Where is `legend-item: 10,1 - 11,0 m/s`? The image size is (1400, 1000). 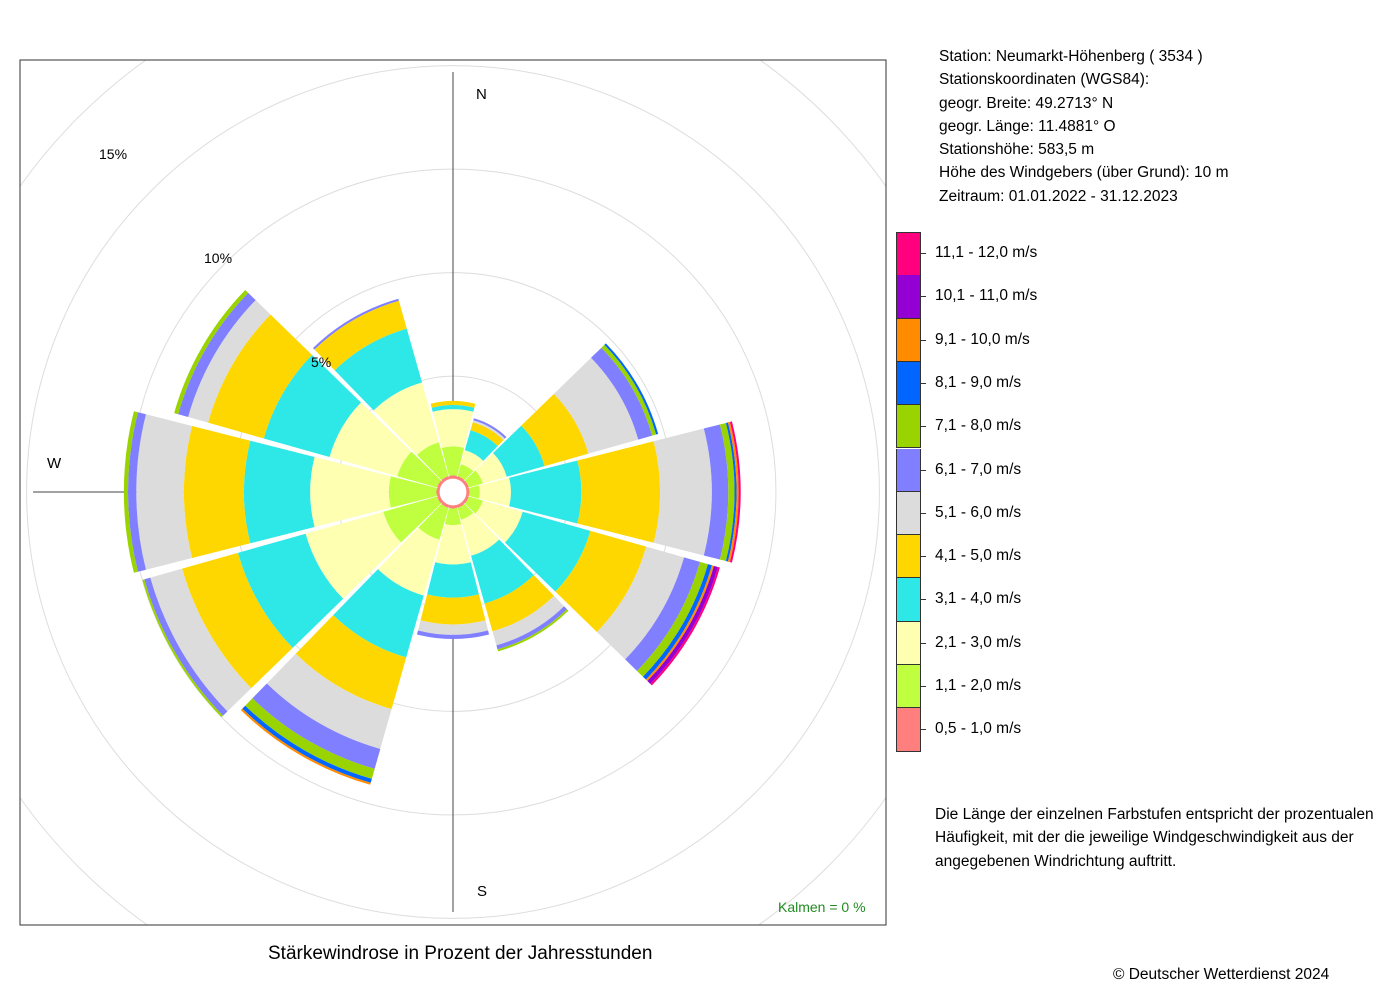
legend-item: 10,1 - 11,0 m/s is located at coordinates (996, 297).